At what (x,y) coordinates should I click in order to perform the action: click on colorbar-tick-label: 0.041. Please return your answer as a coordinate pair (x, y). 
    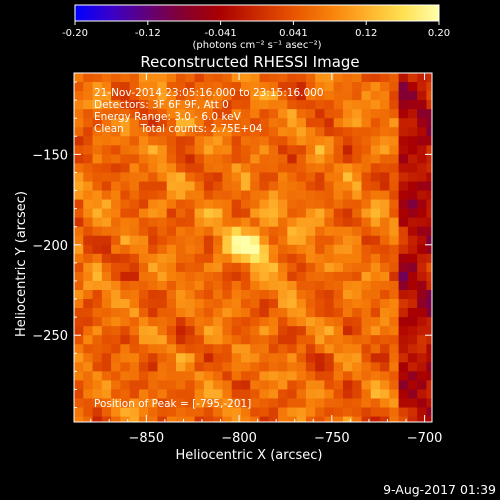
    Looking at the image, I should click on (293, 33).